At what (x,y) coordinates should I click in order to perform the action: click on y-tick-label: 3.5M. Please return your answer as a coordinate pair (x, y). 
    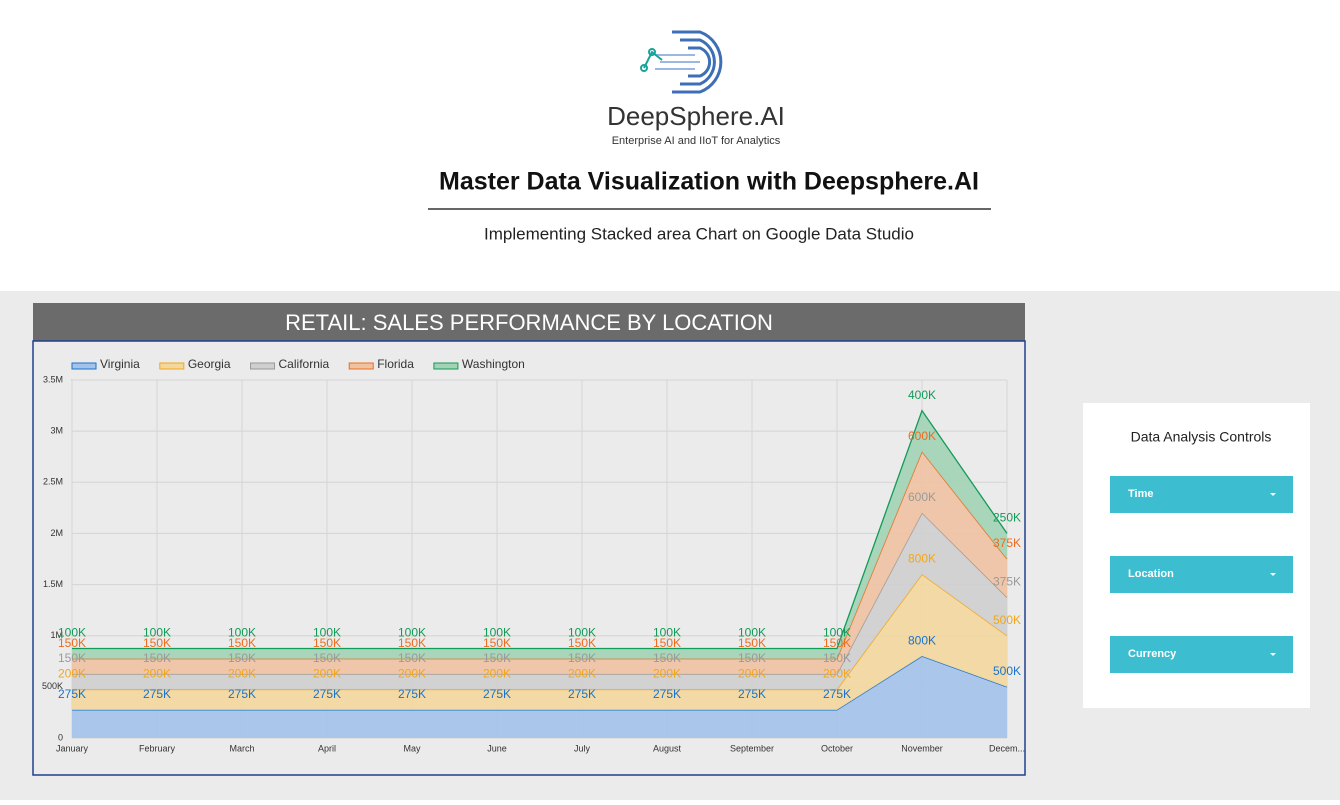
    Looking at the image, I should click on (53, 379).